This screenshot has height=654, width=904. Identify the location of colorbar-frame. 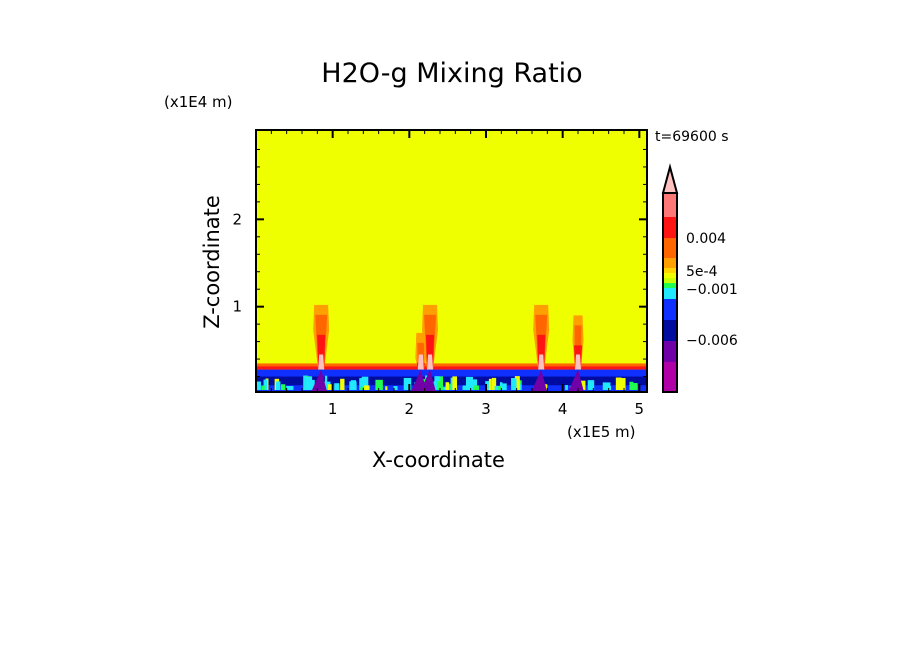
(670, 292).